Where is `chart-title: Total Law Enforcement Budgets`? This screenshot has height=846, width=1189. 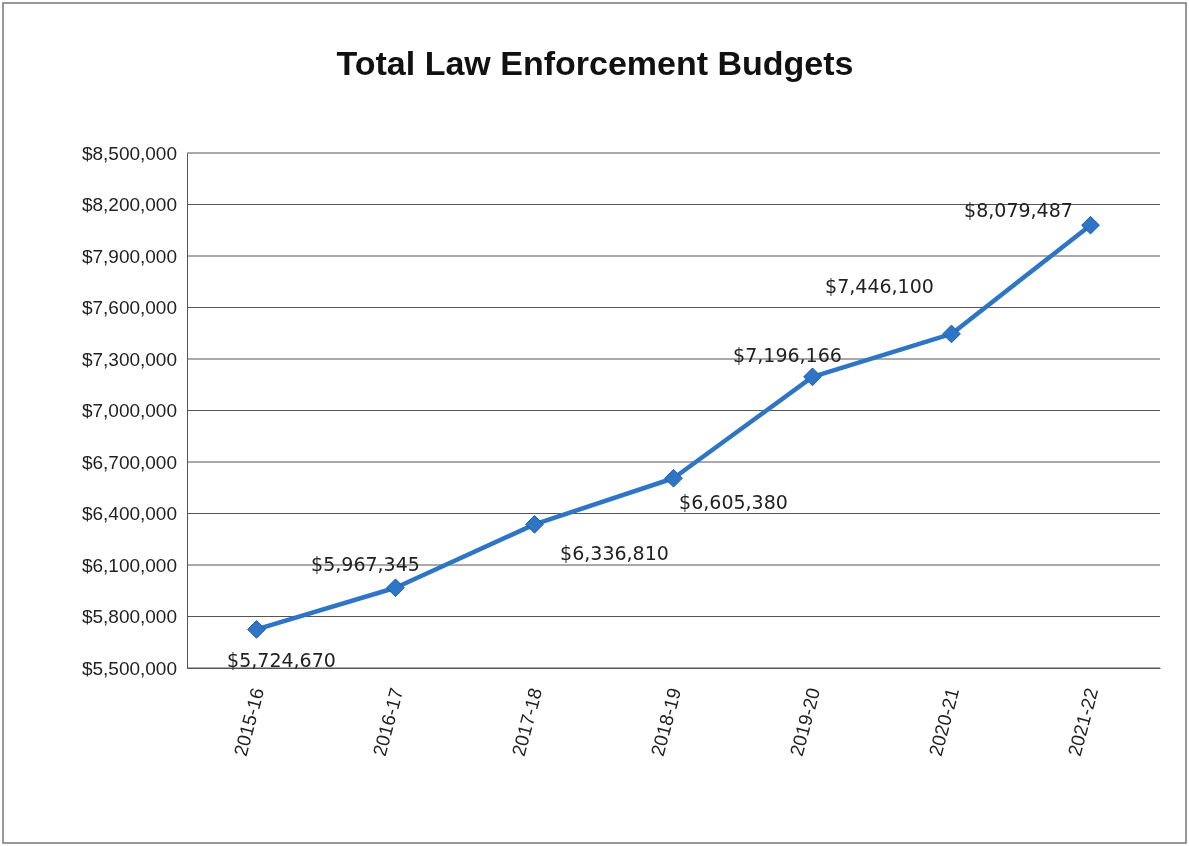 chart-title: Total Law Enforcement Budgets is located at coordinates (595, 63).